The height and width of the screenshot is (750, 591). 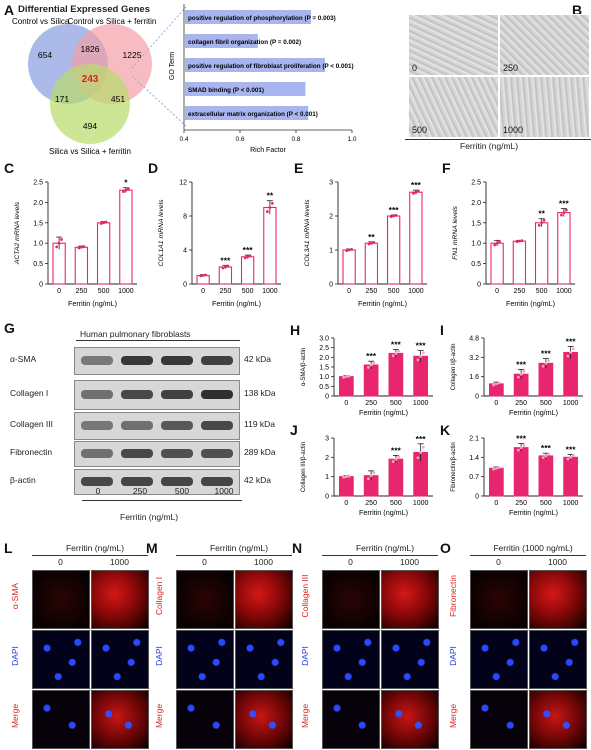 I want to click on wb-kda-label: 138 kDa, so click(x=260, y=393).